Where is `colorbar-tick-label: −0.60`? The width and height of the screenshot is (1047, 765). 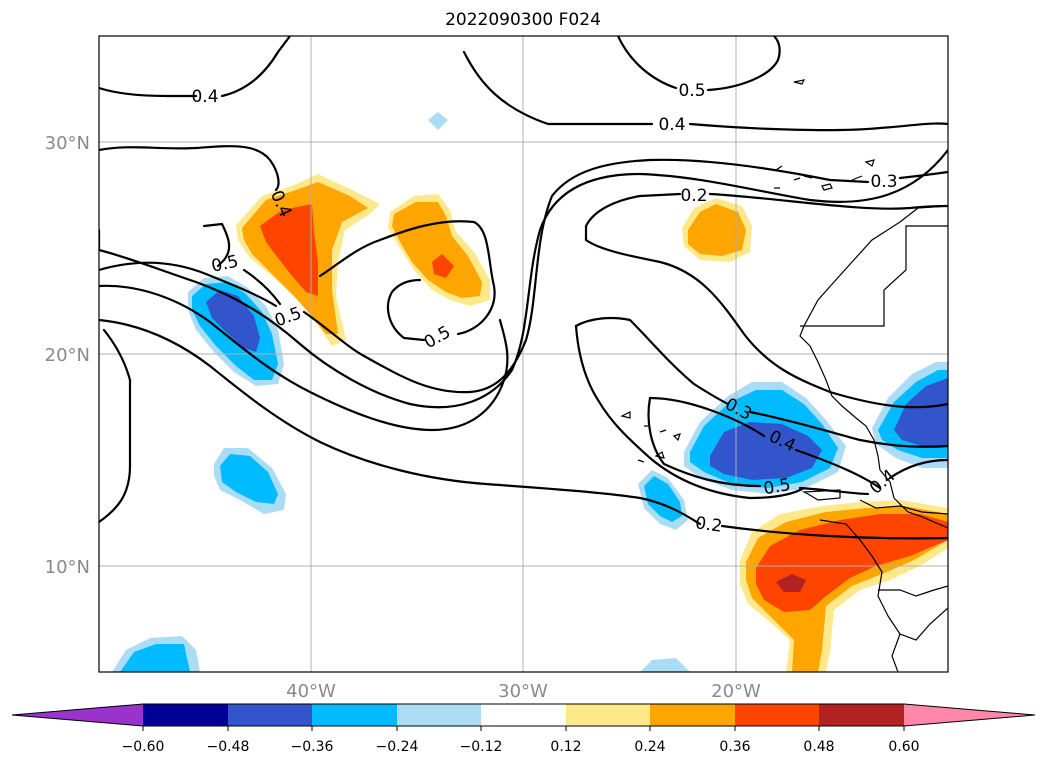
colorbar-tick-label: −0.60 is located at coordinates (143, 747).